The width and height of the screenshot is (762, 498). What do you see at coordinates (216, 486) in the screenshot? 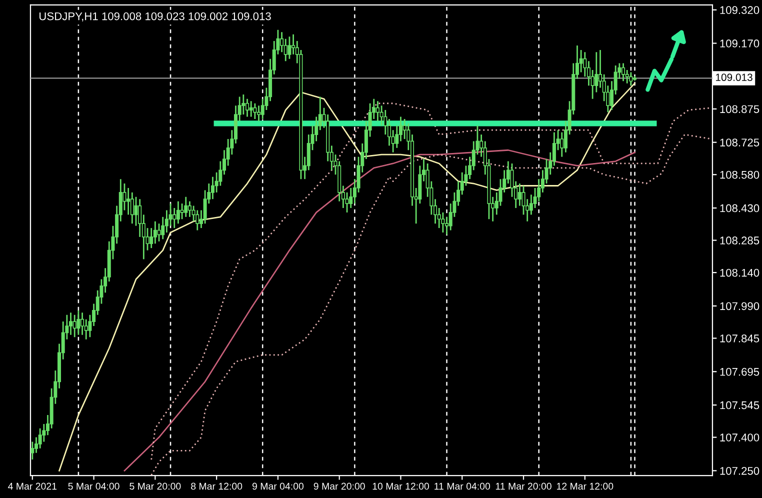
I see `x-tick-label: 8 Mar 12:00` at bounding box center [216, 486].